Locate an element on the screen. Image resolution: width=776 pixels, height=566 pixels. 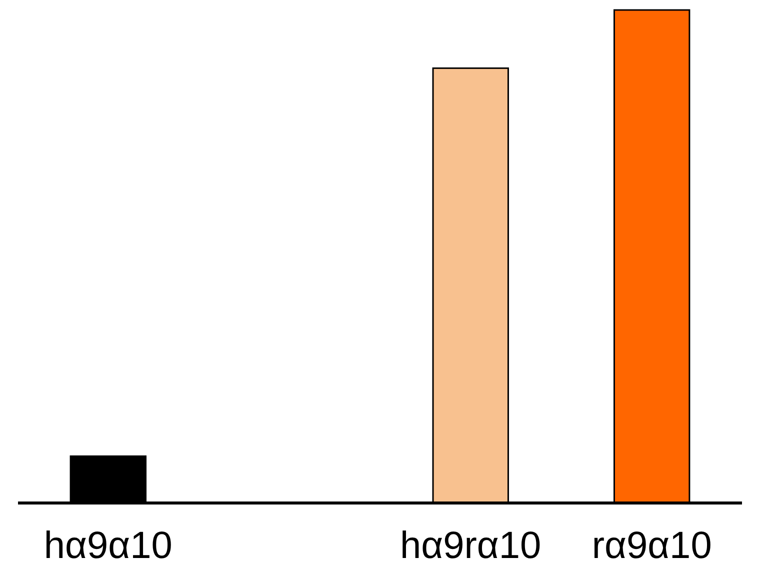
x-tick-label: rα9α10 is located at coordinates (652, 545).